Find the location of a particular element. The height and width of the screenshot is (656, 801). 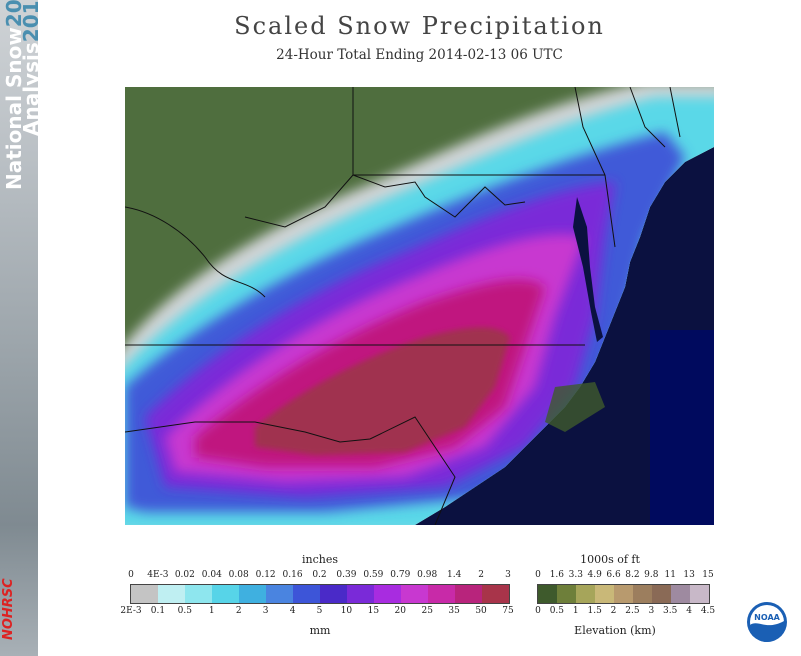

precip-legend-top-tick: 0.59 is located at coordinates (373, 575).